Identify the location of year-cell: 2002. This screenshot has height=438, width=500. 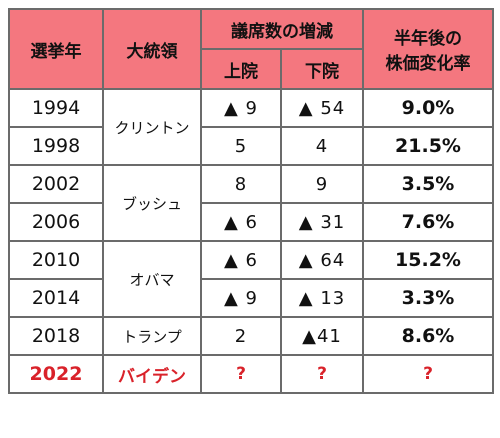
(56, 184).